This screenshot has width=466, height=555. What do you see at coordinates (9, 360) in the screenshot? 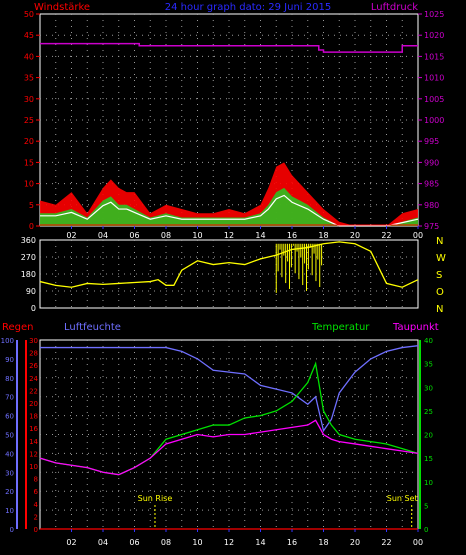
I see `humidity-tick-label: 90` at bounding box center [9, 360].